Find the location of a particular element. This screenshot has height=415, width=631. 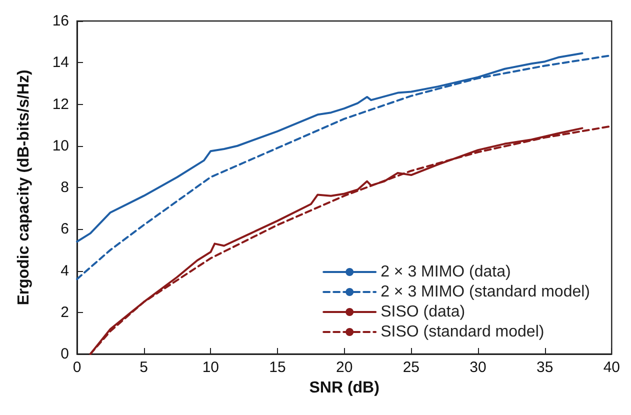

y-tick-label: 8 is located at coordinates (64, 187).